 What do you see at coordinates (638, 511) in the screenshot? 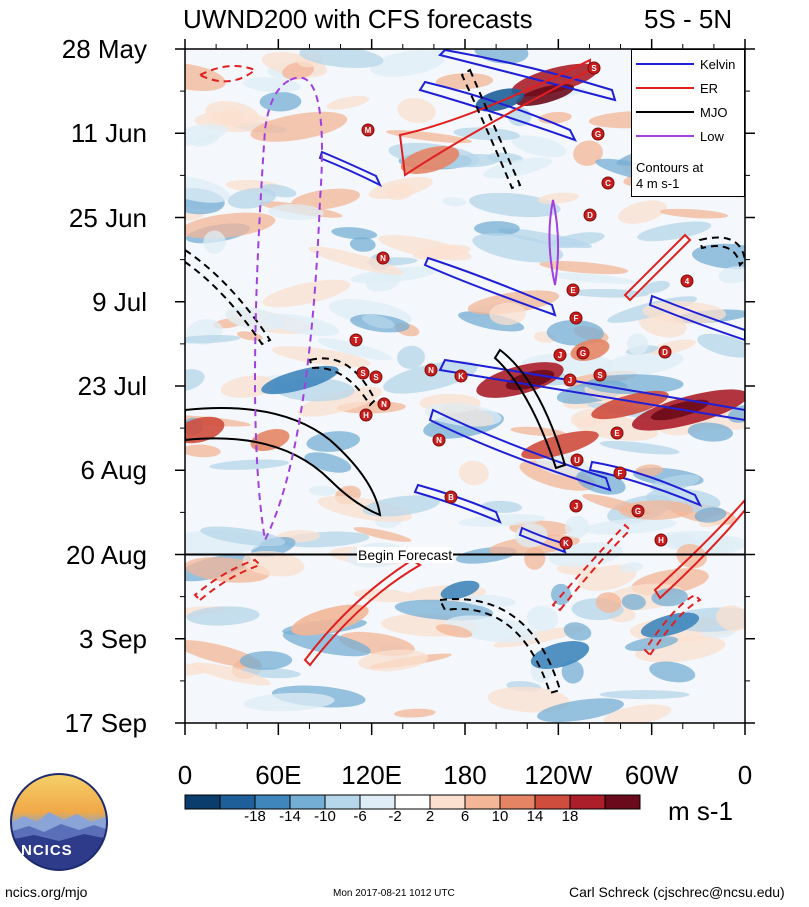
I see `storm-marker-letter: G` at bounding box center [638, 511].